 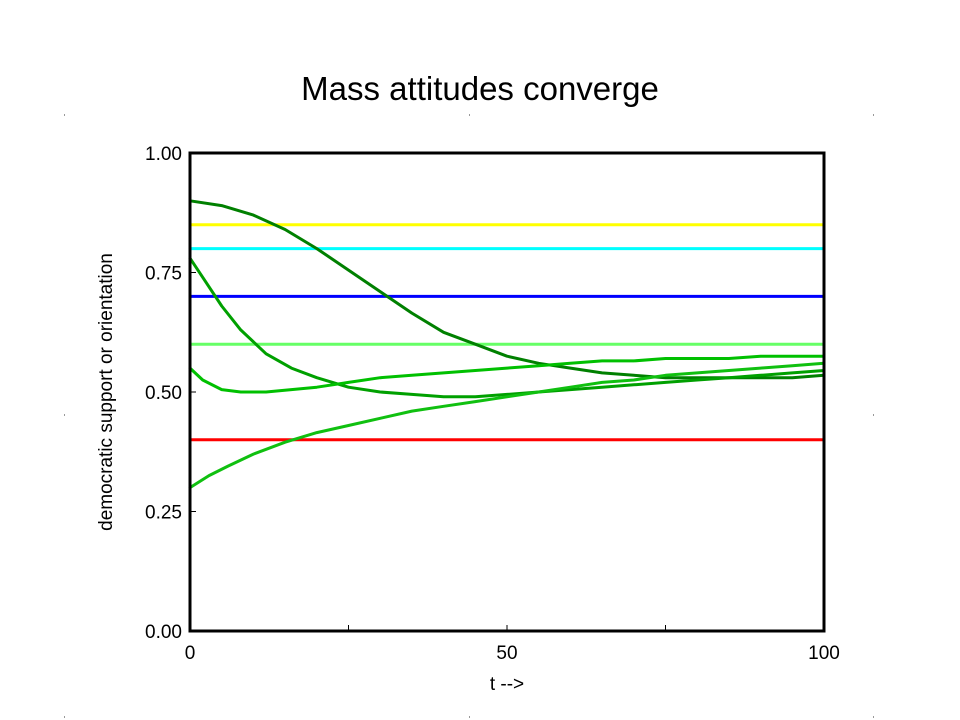 What do you see at coordinates (163, 154) in the screenshot?
I see `y-tick-label: 1.00` at bounding box center [163, 154].